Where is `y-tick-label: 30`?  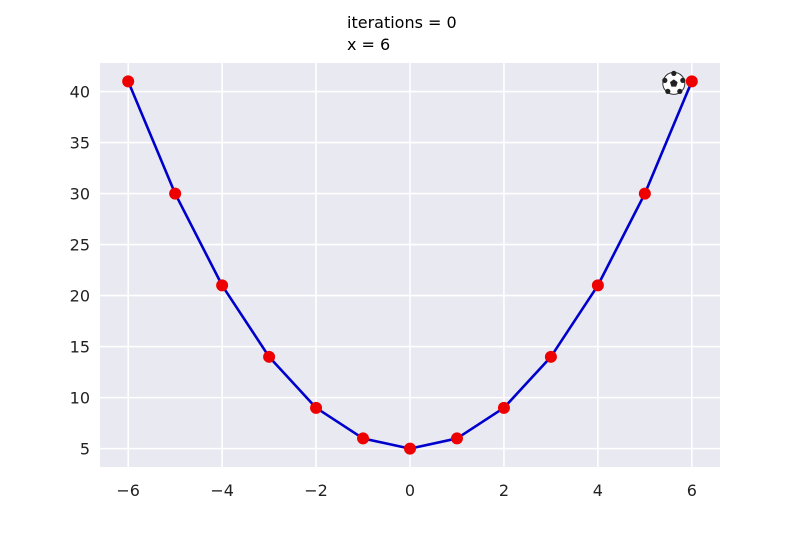
y-tick-label: 30 is located at coordinates (80, 194).